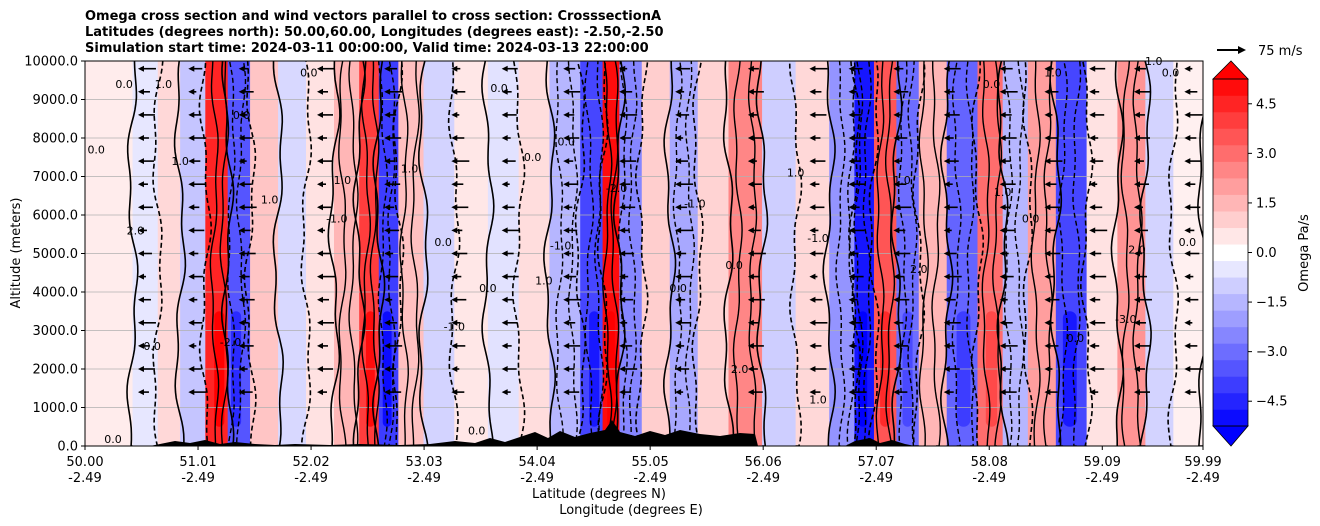 The width and height of the screenshot is (1320, 526). What do you see at coordinates (16, 253) in the screenshot?
I see `y-axis-label: Altitude (meters)` at bounding box center [16, 253].